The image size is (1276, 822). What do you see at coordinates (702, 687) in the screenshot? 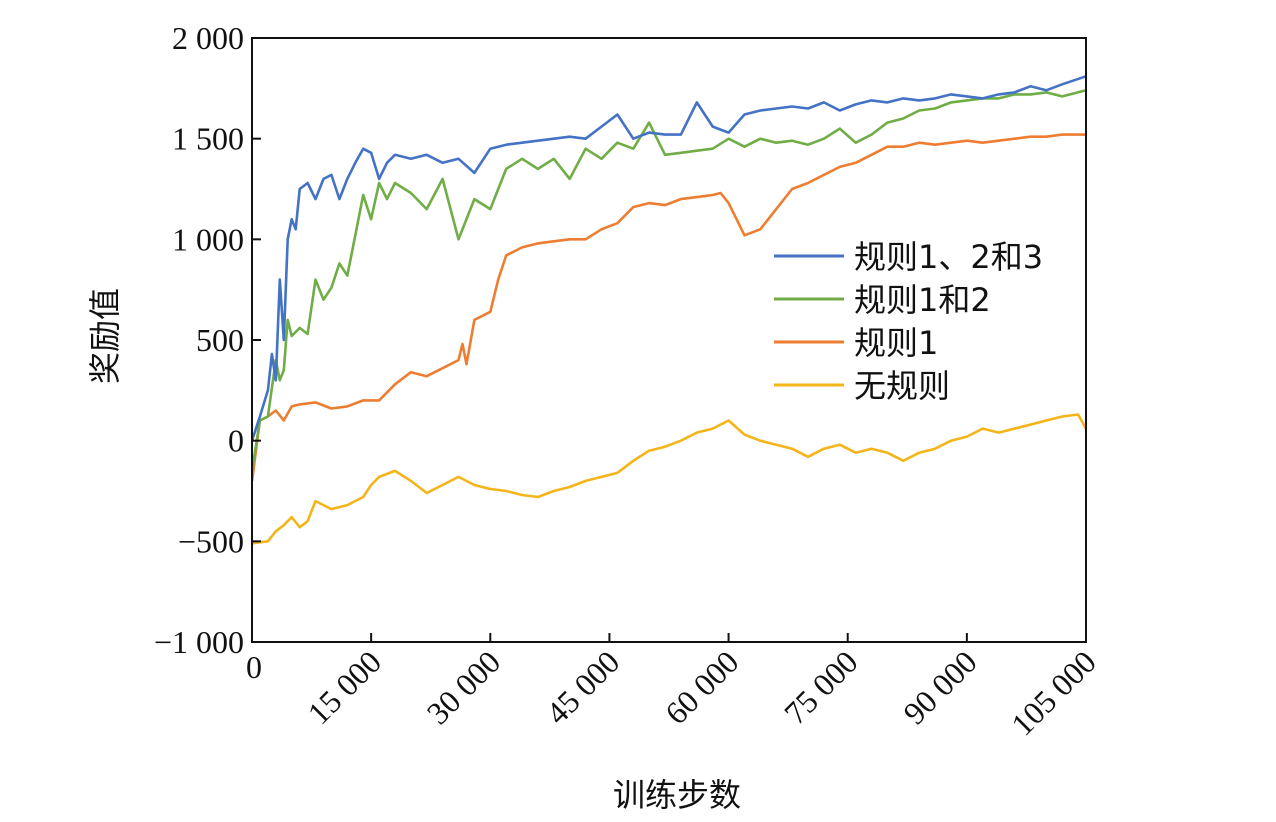
I see `x-tick-label: 60 000` at bounding box center [702, 687].